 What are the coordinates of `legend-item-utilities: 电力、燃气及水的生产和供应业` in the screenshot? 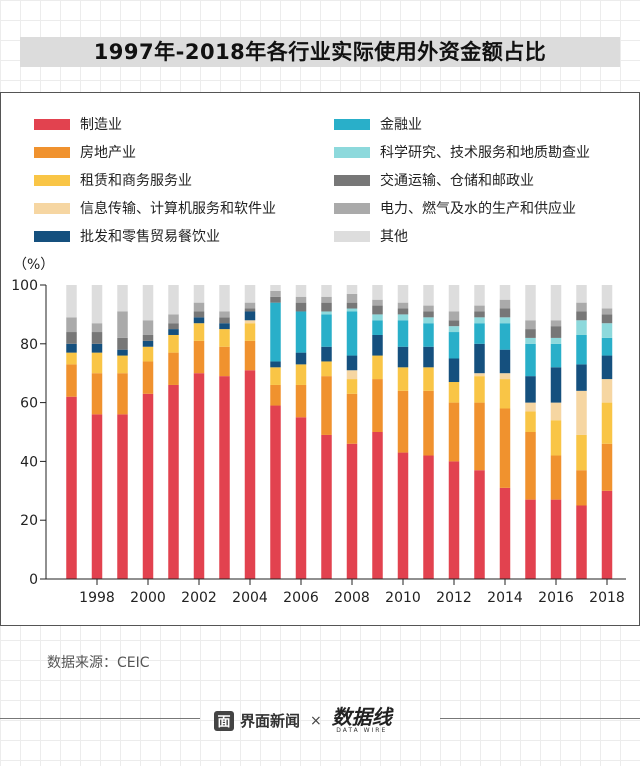 It's located at (455, 208).